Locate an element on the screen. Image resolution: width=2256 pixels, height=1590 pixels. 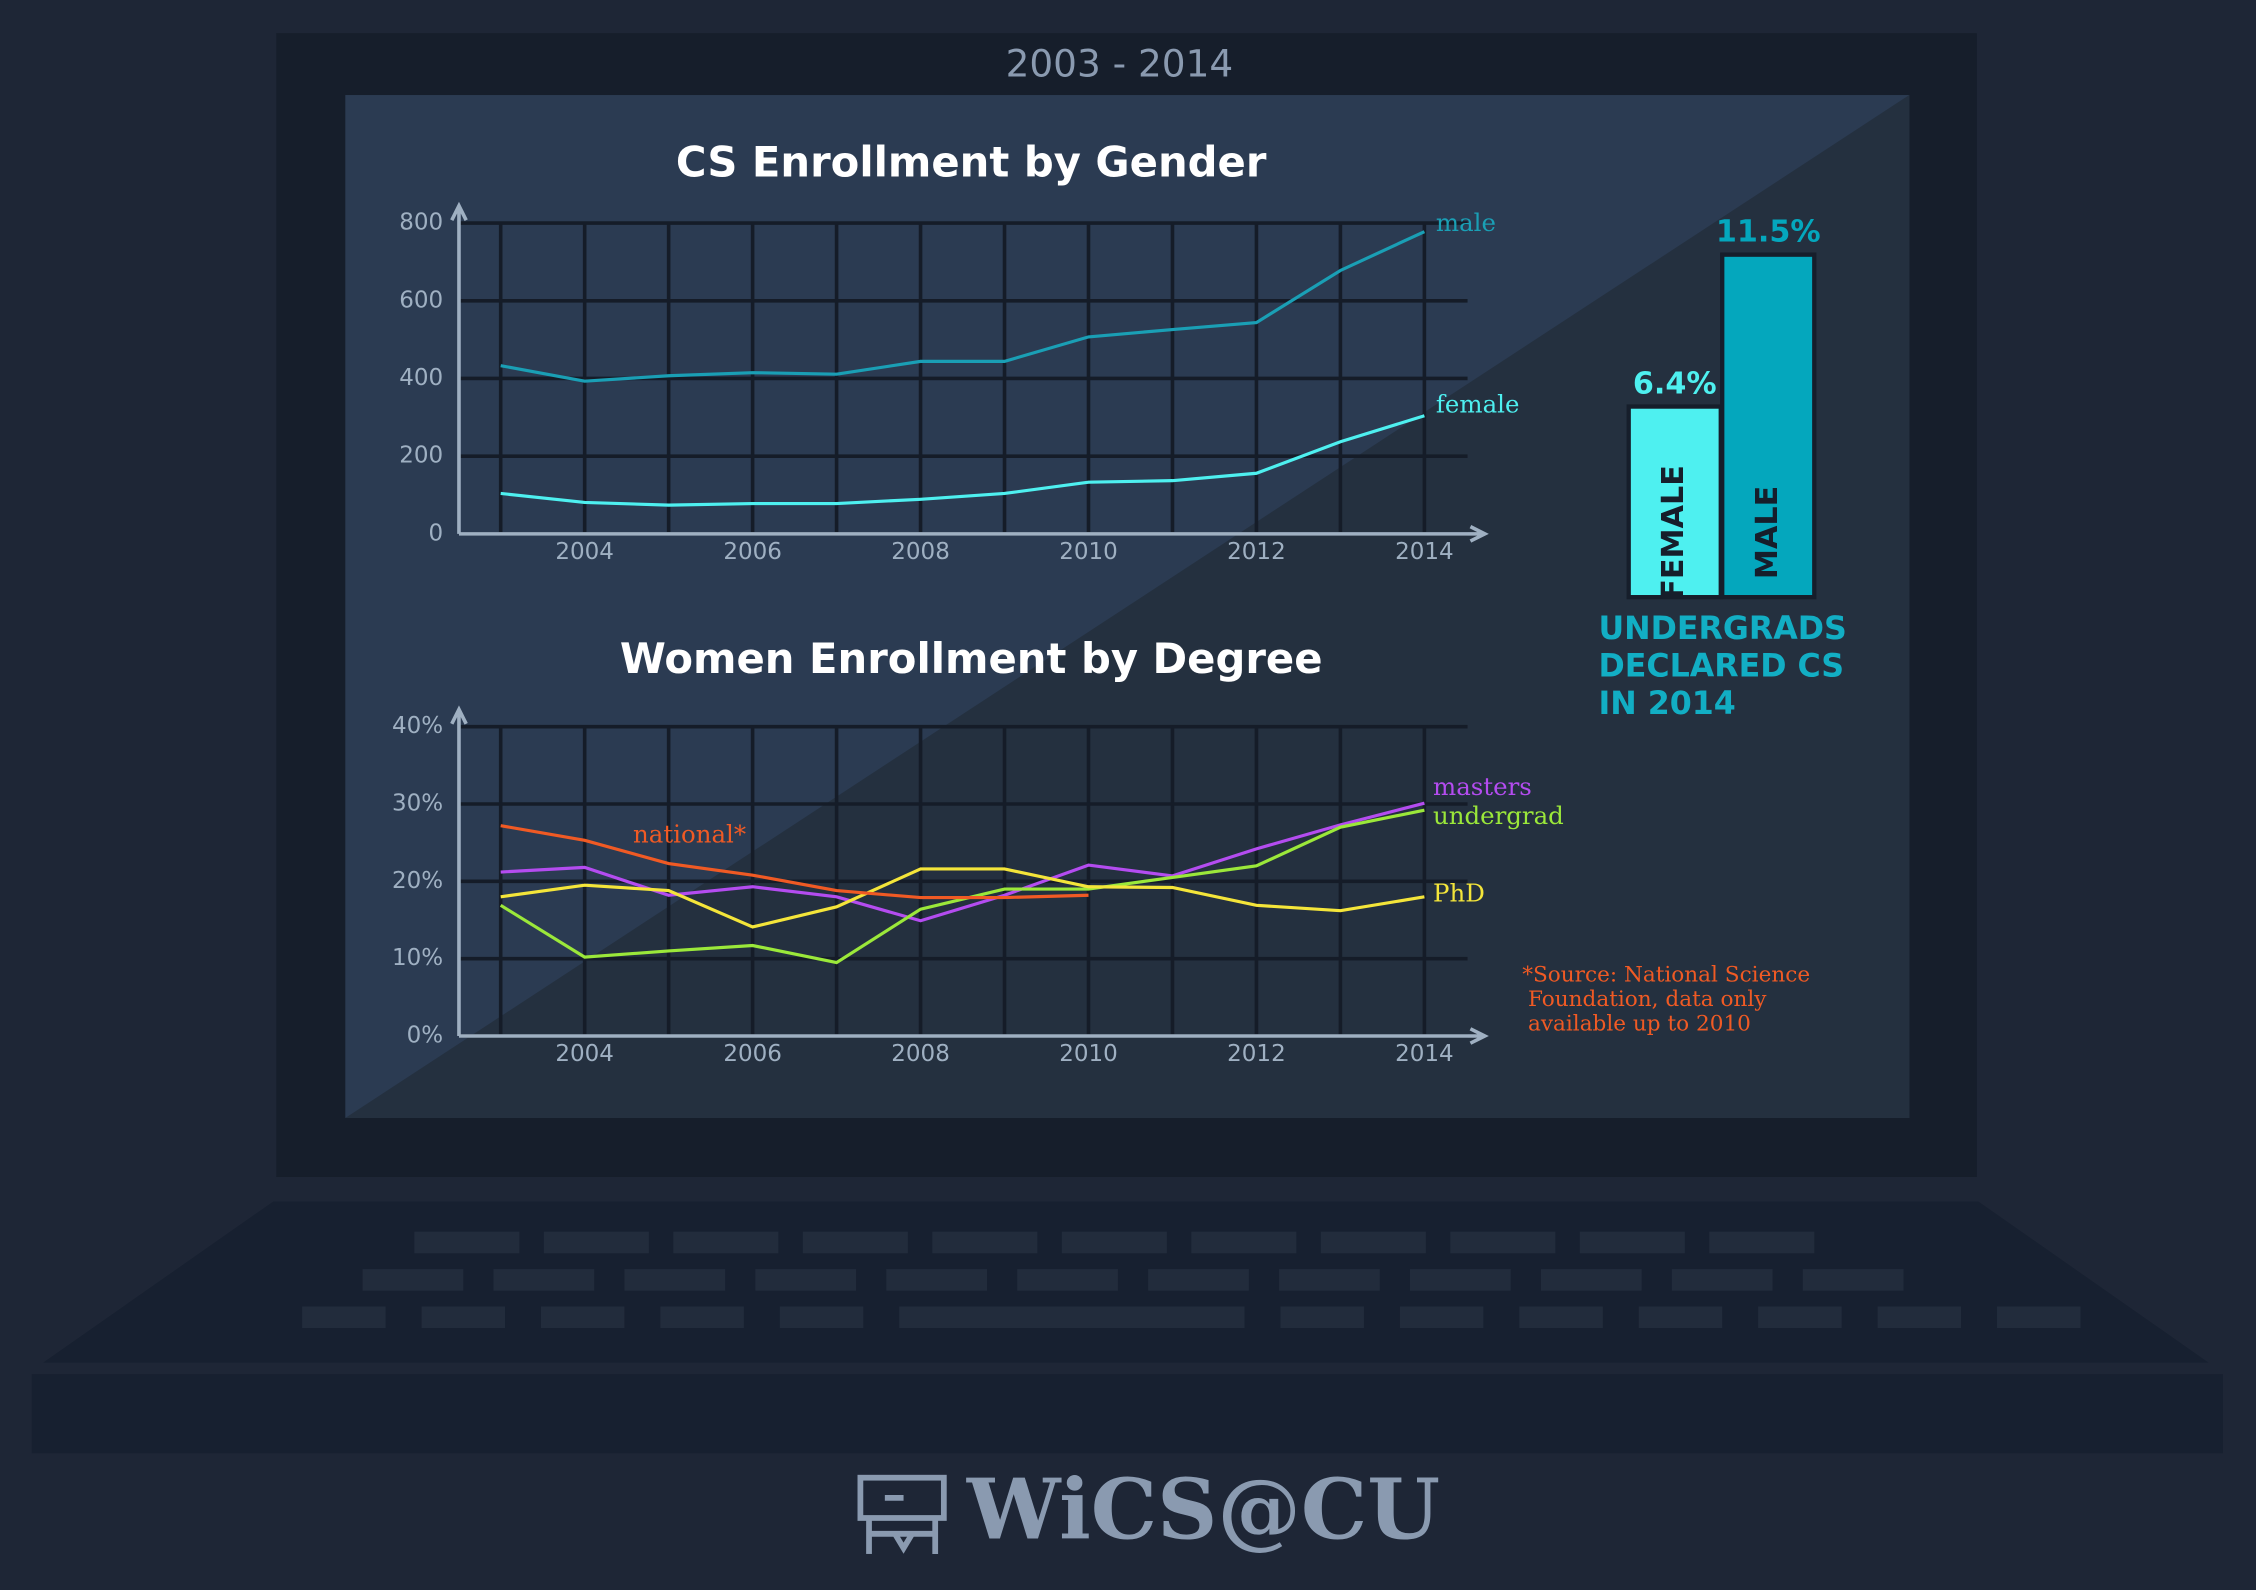
y-tick-label: 600 is located at coordinates (421, 300).